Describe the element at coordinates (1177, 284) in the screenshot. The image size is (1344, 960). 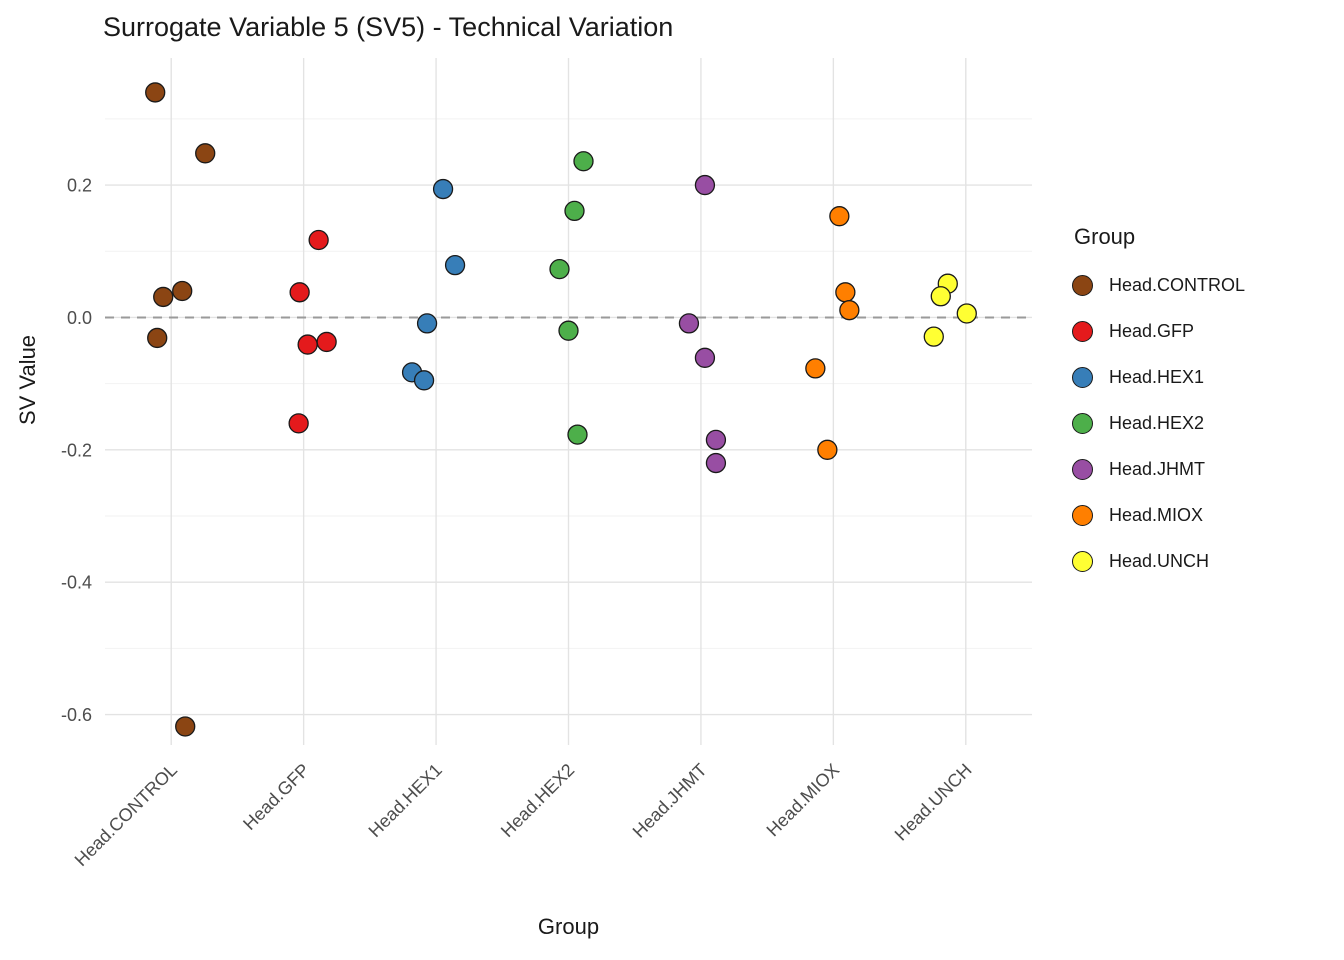
I see `legend-label: Head.CONTROL` at that location.